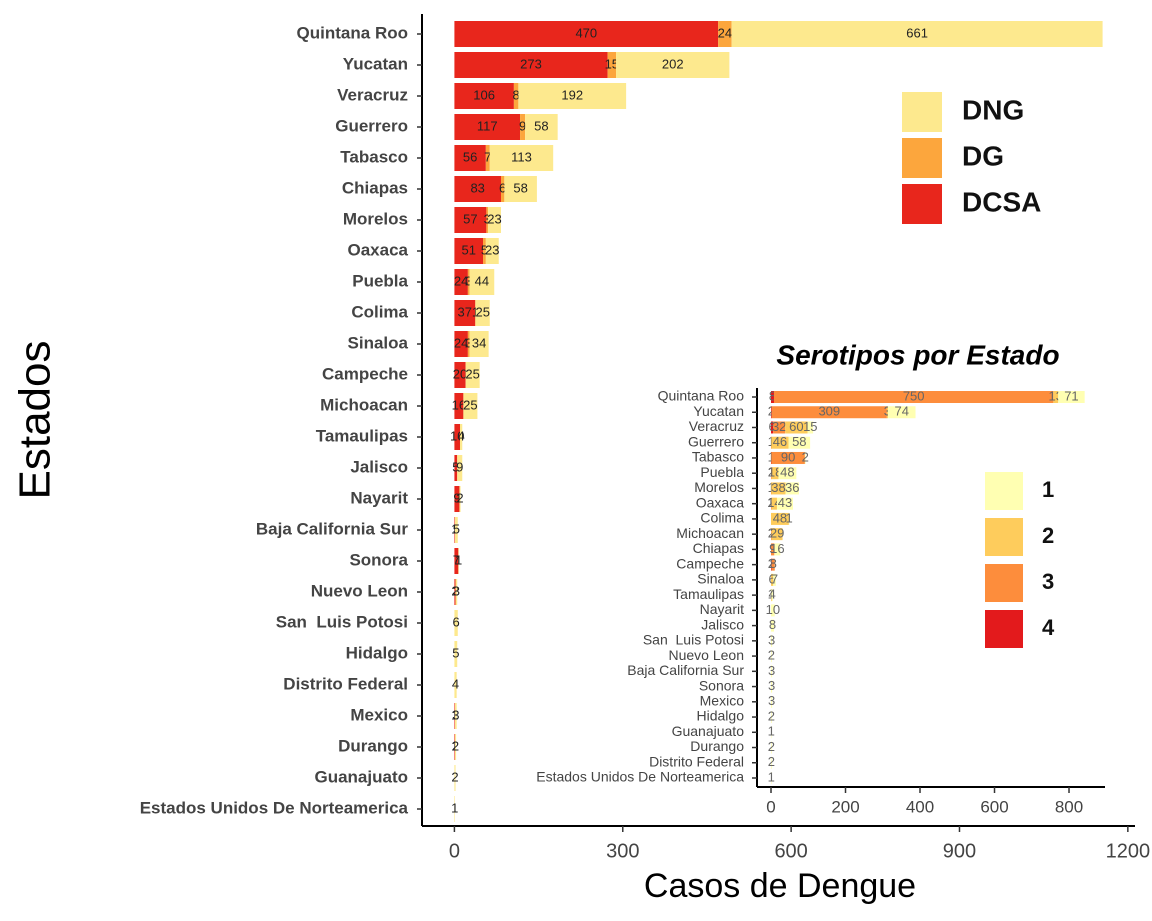 Image resolution: width=1152 pixels, height=921 pixels. Describe the element at coordinates (459, 466) in the screenshot. I see `data-label: 9` at that location.